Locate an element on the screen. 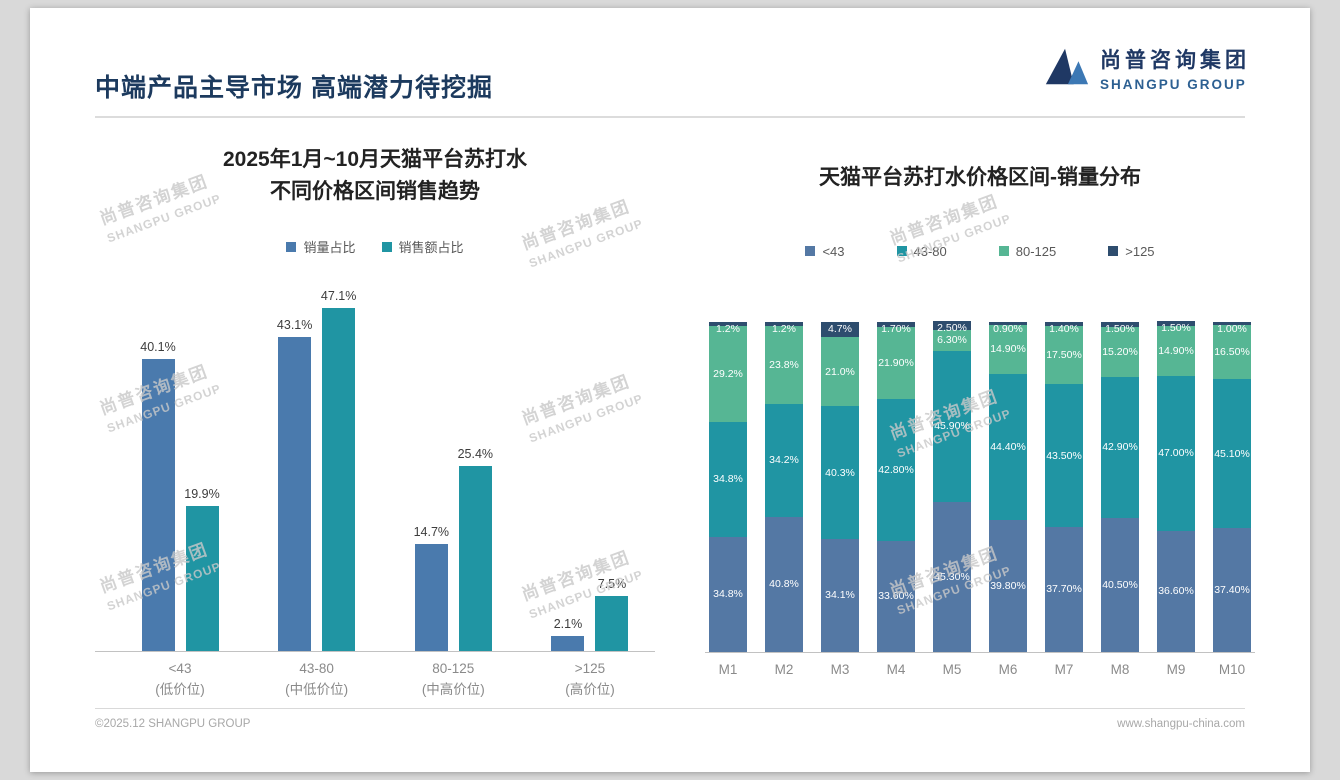  legend-label: 销量占比 is located at coordinates (329, 247).